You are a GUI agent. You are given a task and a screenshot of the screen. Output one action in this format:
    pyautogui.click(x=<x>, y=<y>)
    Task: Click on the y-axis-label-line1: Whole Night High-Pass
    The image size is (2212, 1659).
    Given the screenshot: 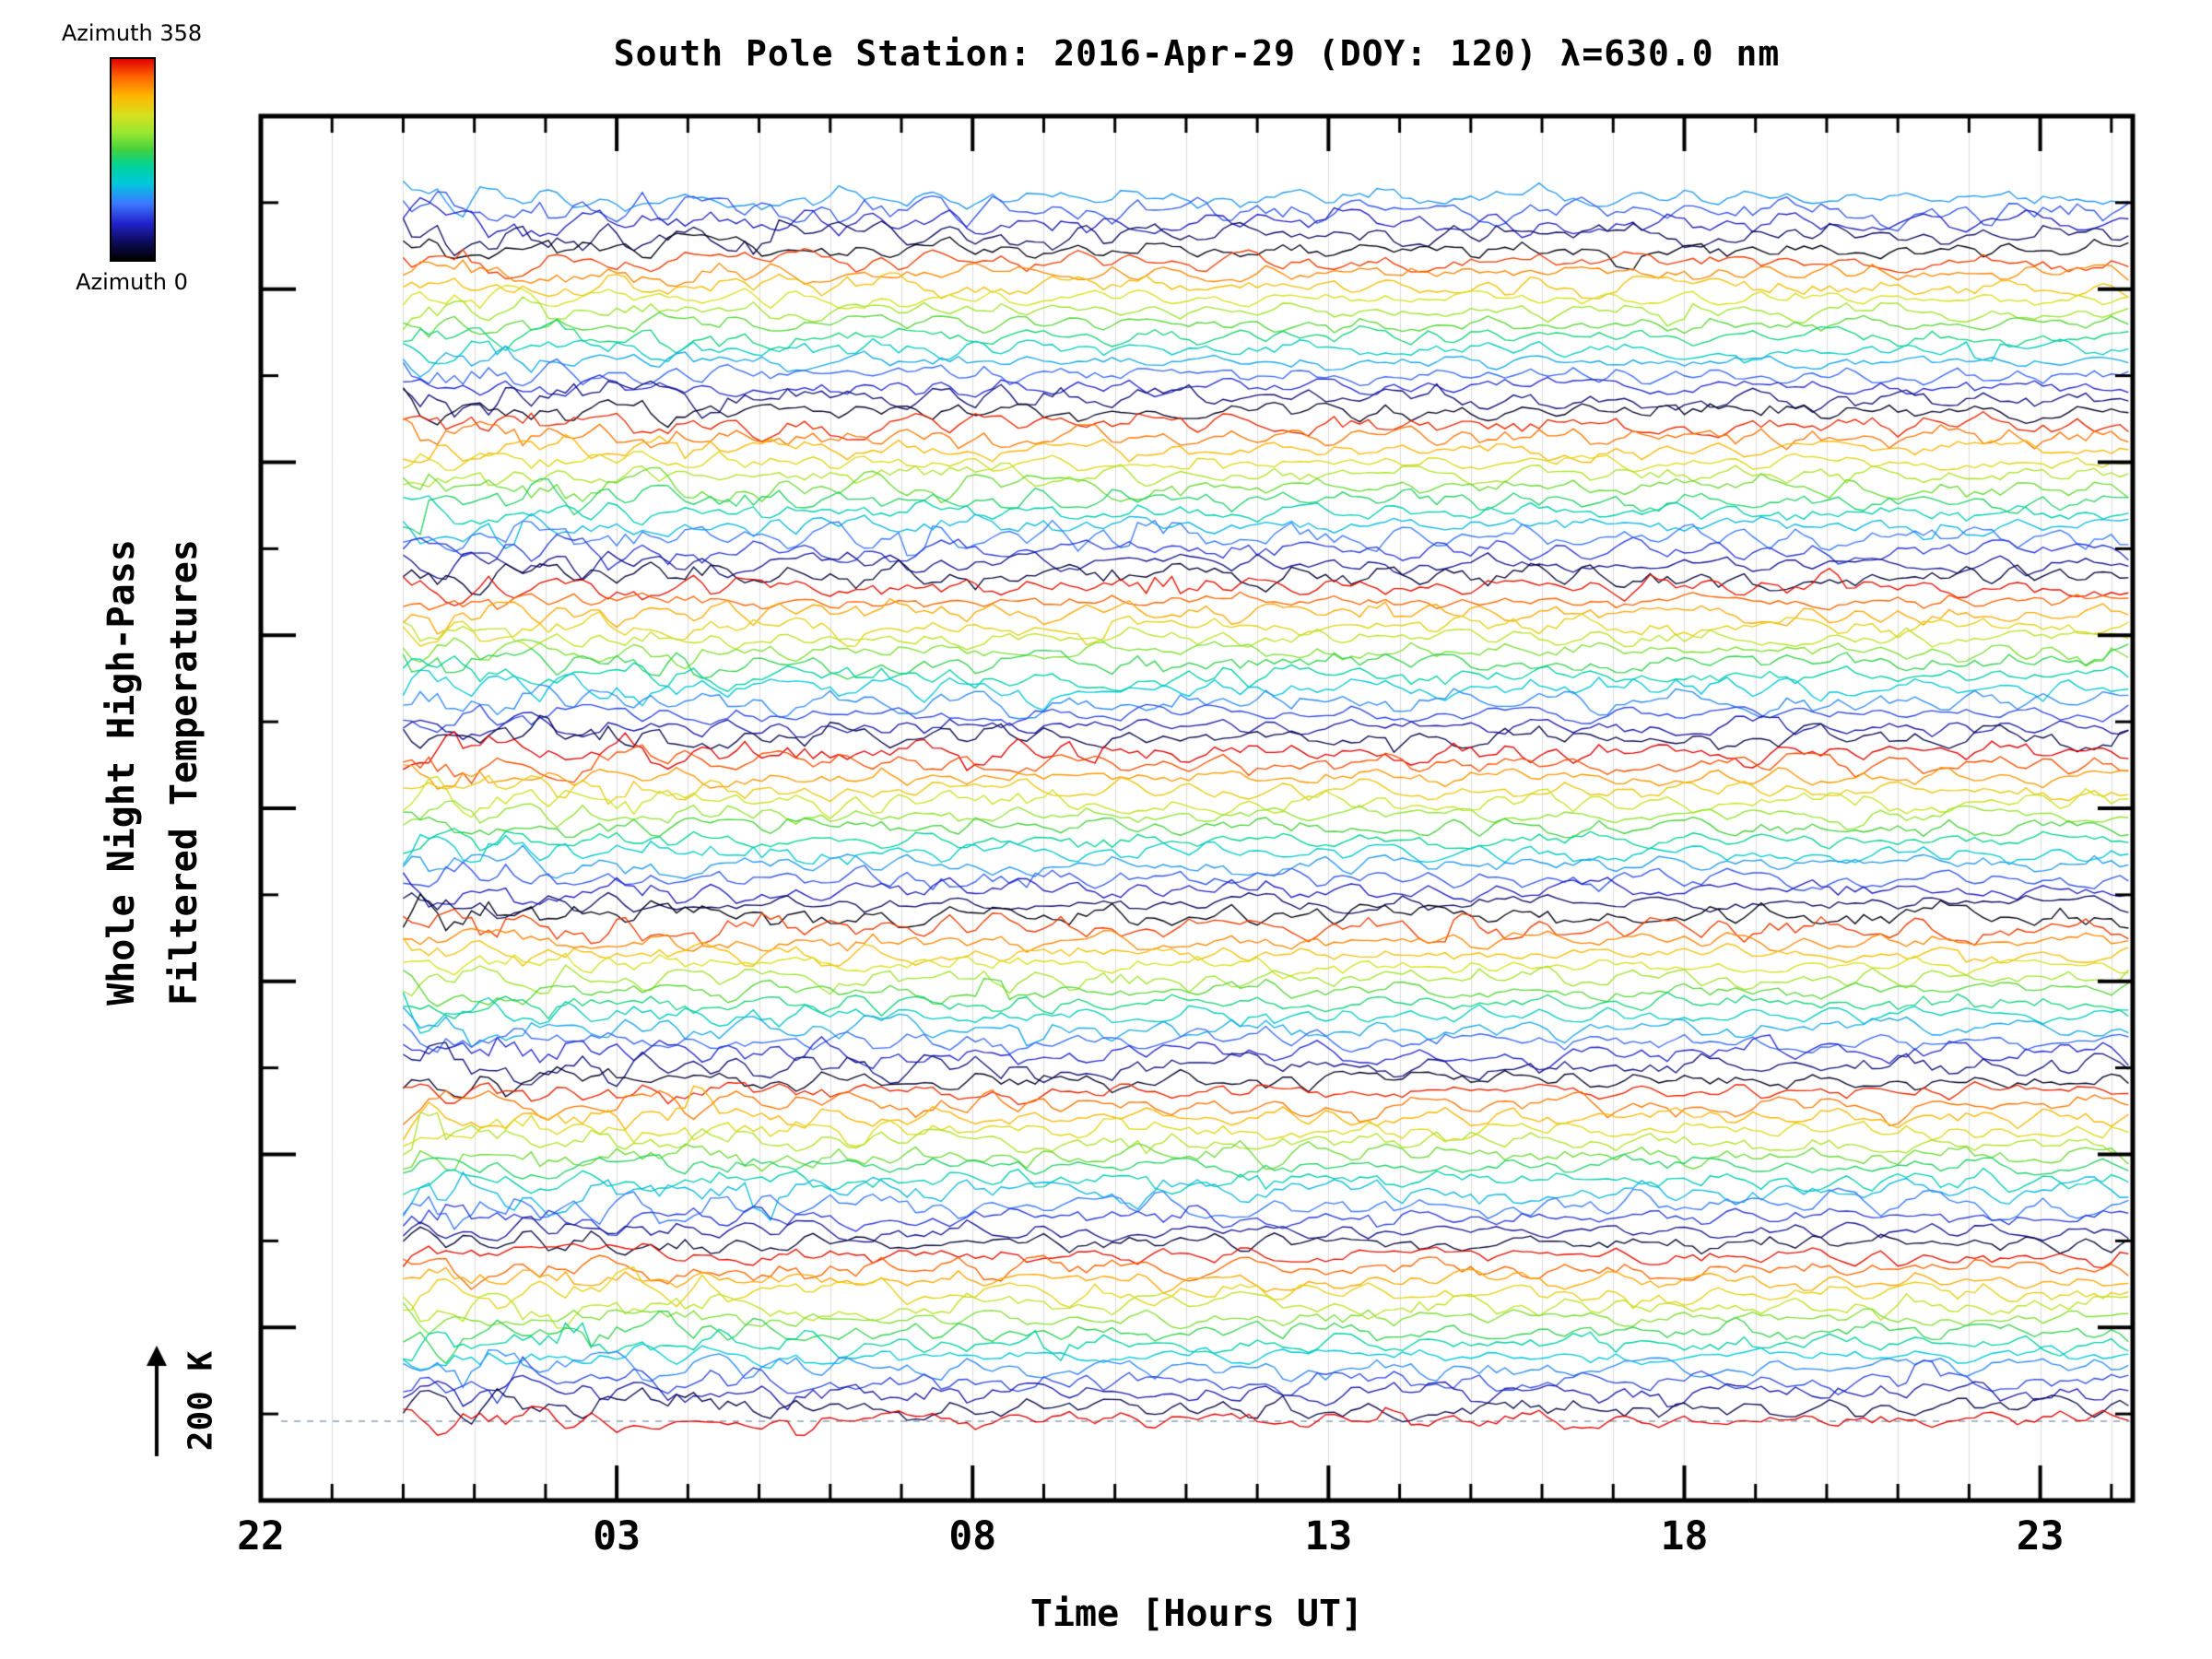 What is the action you would take?
    pyautogui.click(x=121, y=772)
    